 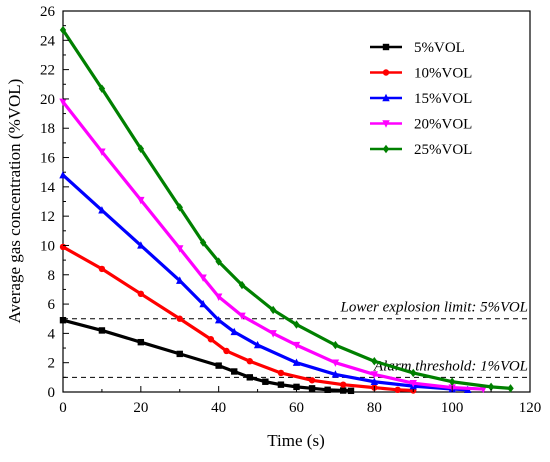 I want to click on legend-label: 25%VOL, so click(x=443, y=150).